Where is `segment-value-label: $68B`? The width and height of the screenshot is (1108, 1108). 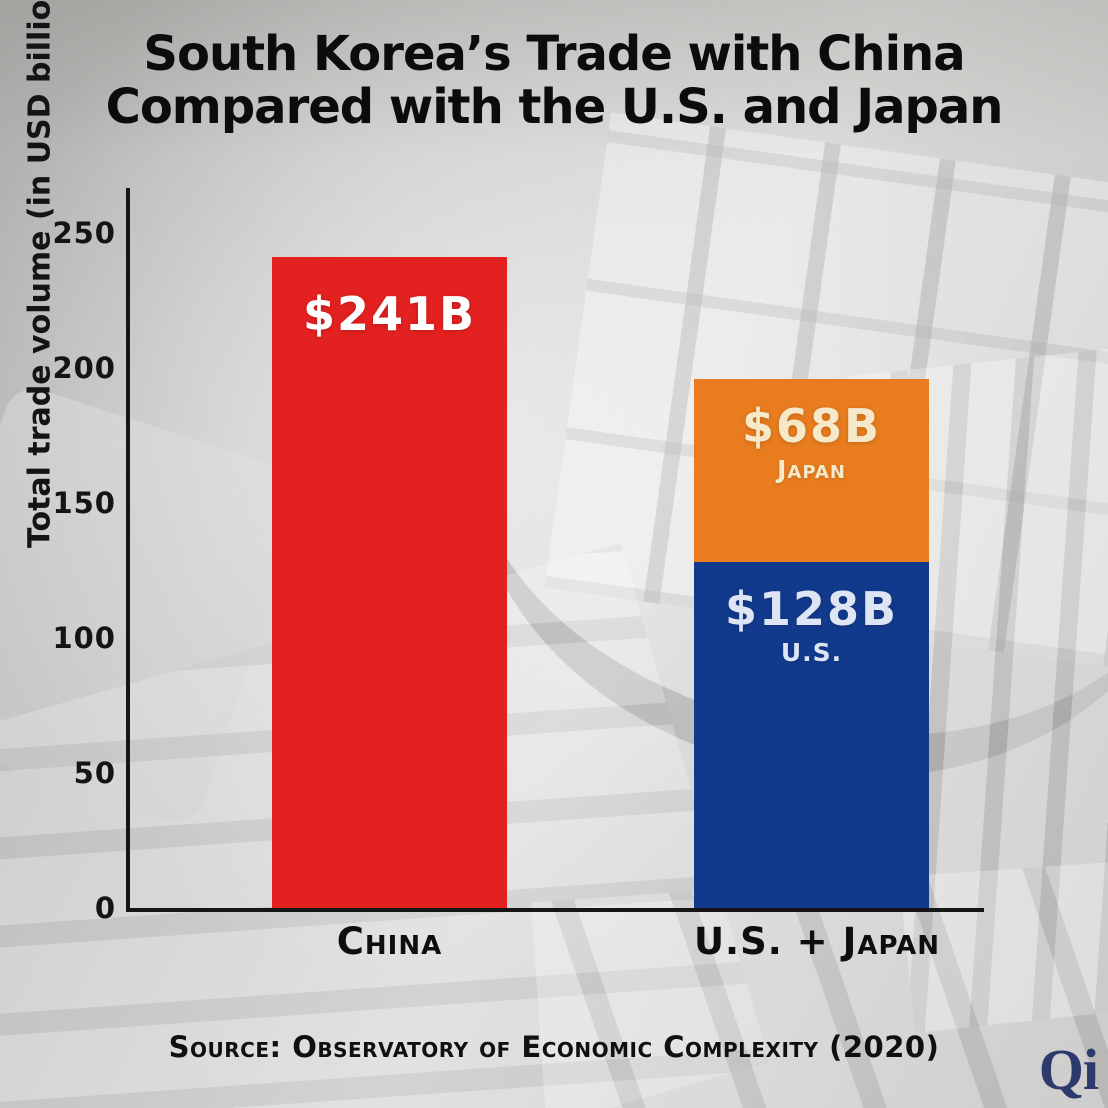 segment-value-label: $68B is located at coordinates (811, 425).